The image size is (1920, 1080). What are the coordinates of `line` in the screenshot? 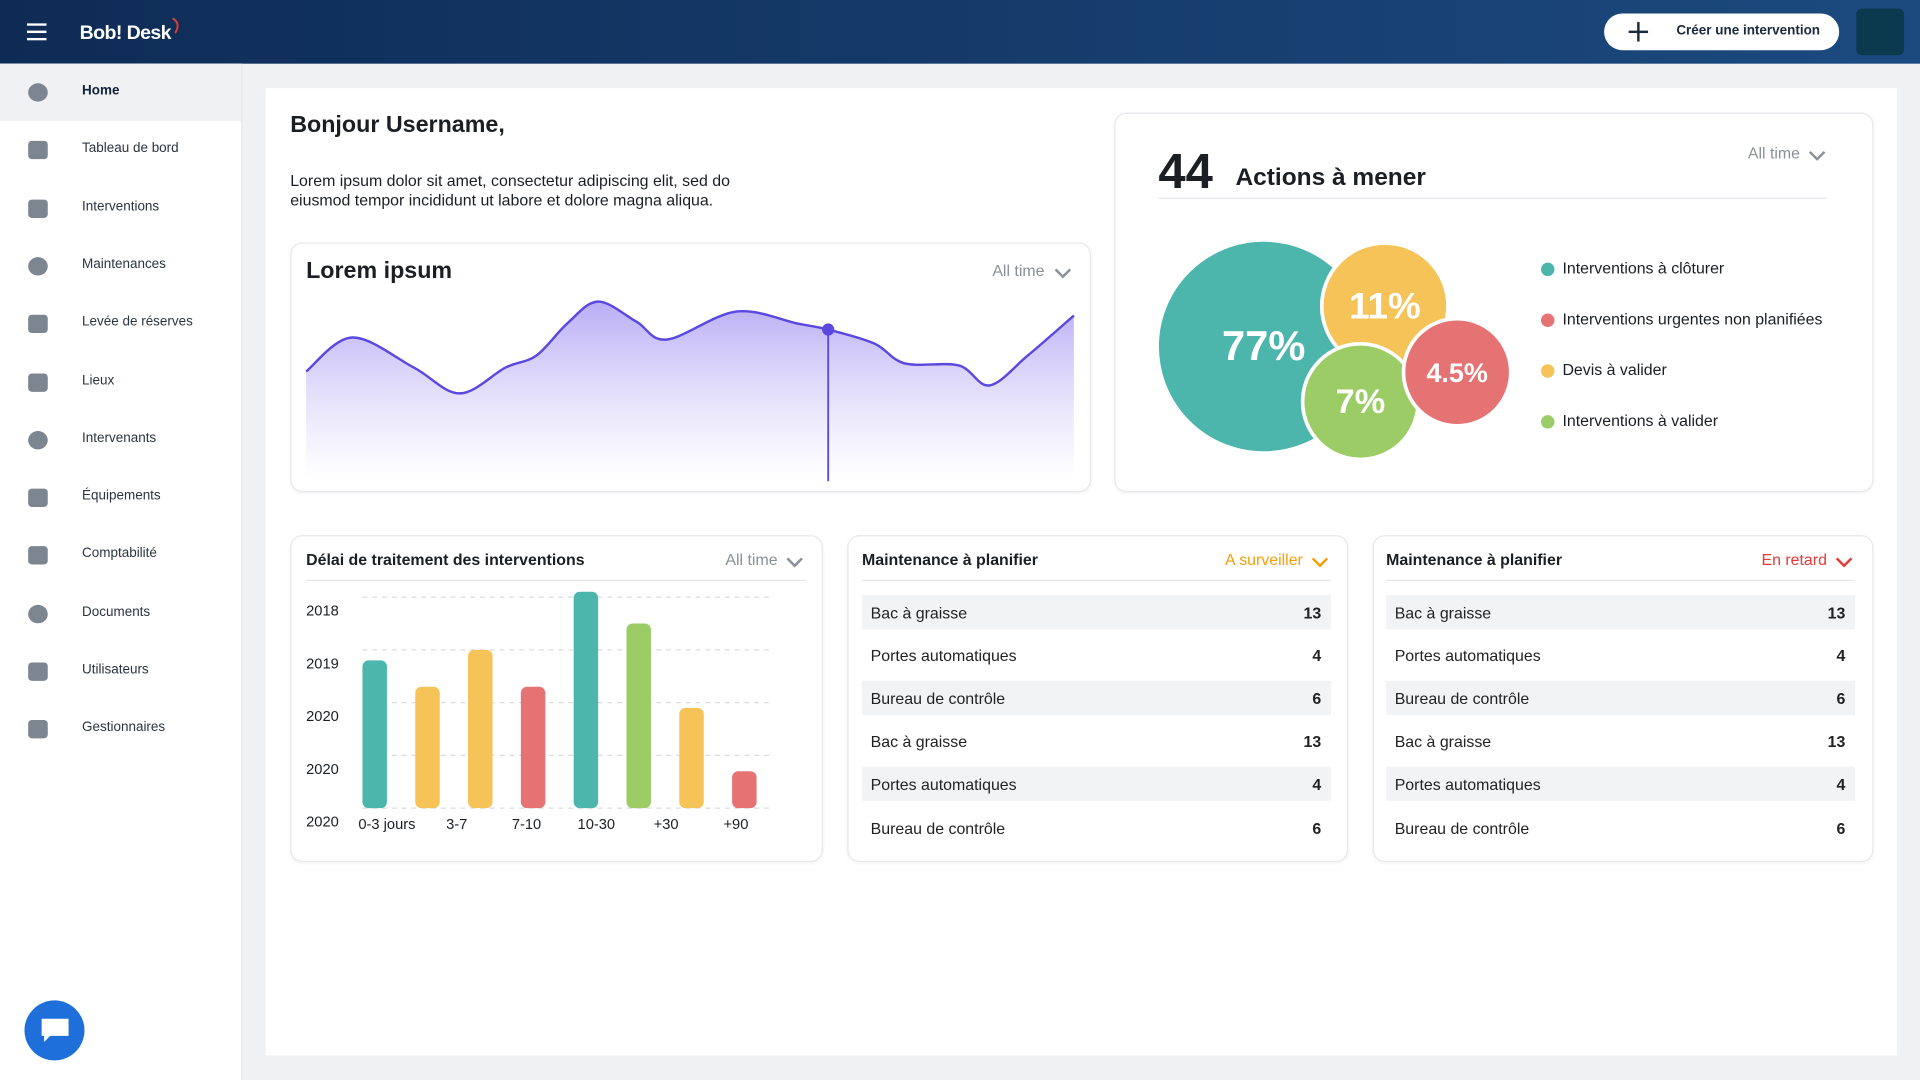 It's located at (690, 347).